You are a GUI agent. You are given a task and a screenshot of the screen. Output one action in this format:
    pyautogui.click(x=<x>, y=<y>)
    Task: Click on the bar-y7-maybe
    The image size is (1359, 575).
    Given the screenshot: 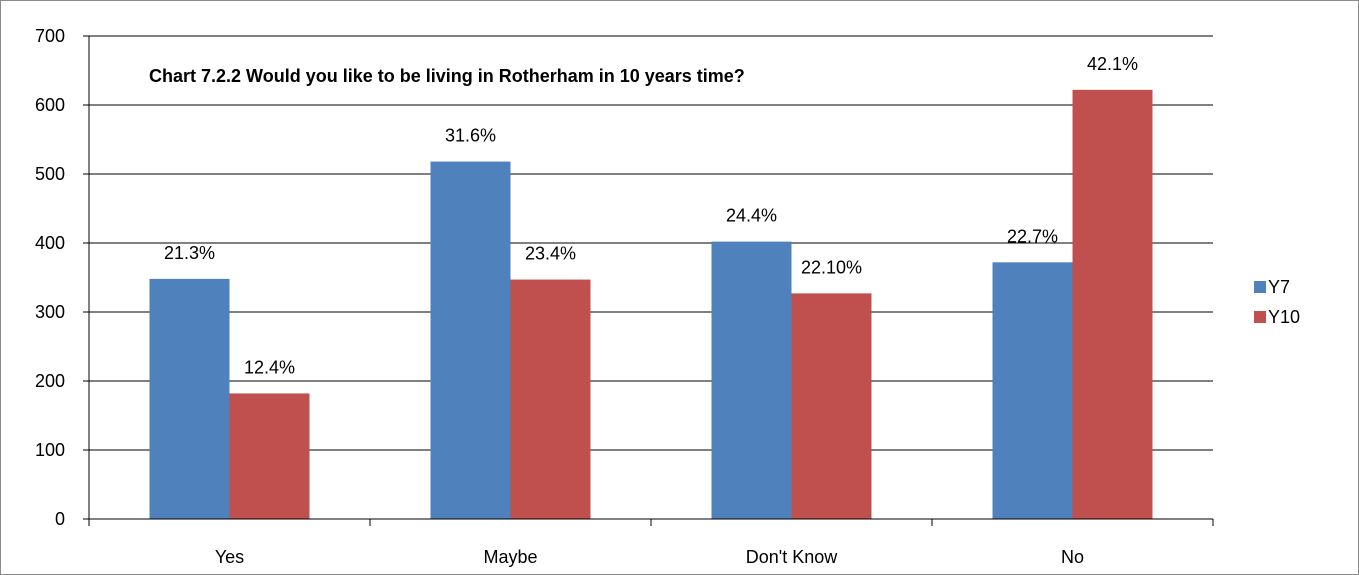 What is the action you would take?
    pyautogui.click(x=470, y=340)
    